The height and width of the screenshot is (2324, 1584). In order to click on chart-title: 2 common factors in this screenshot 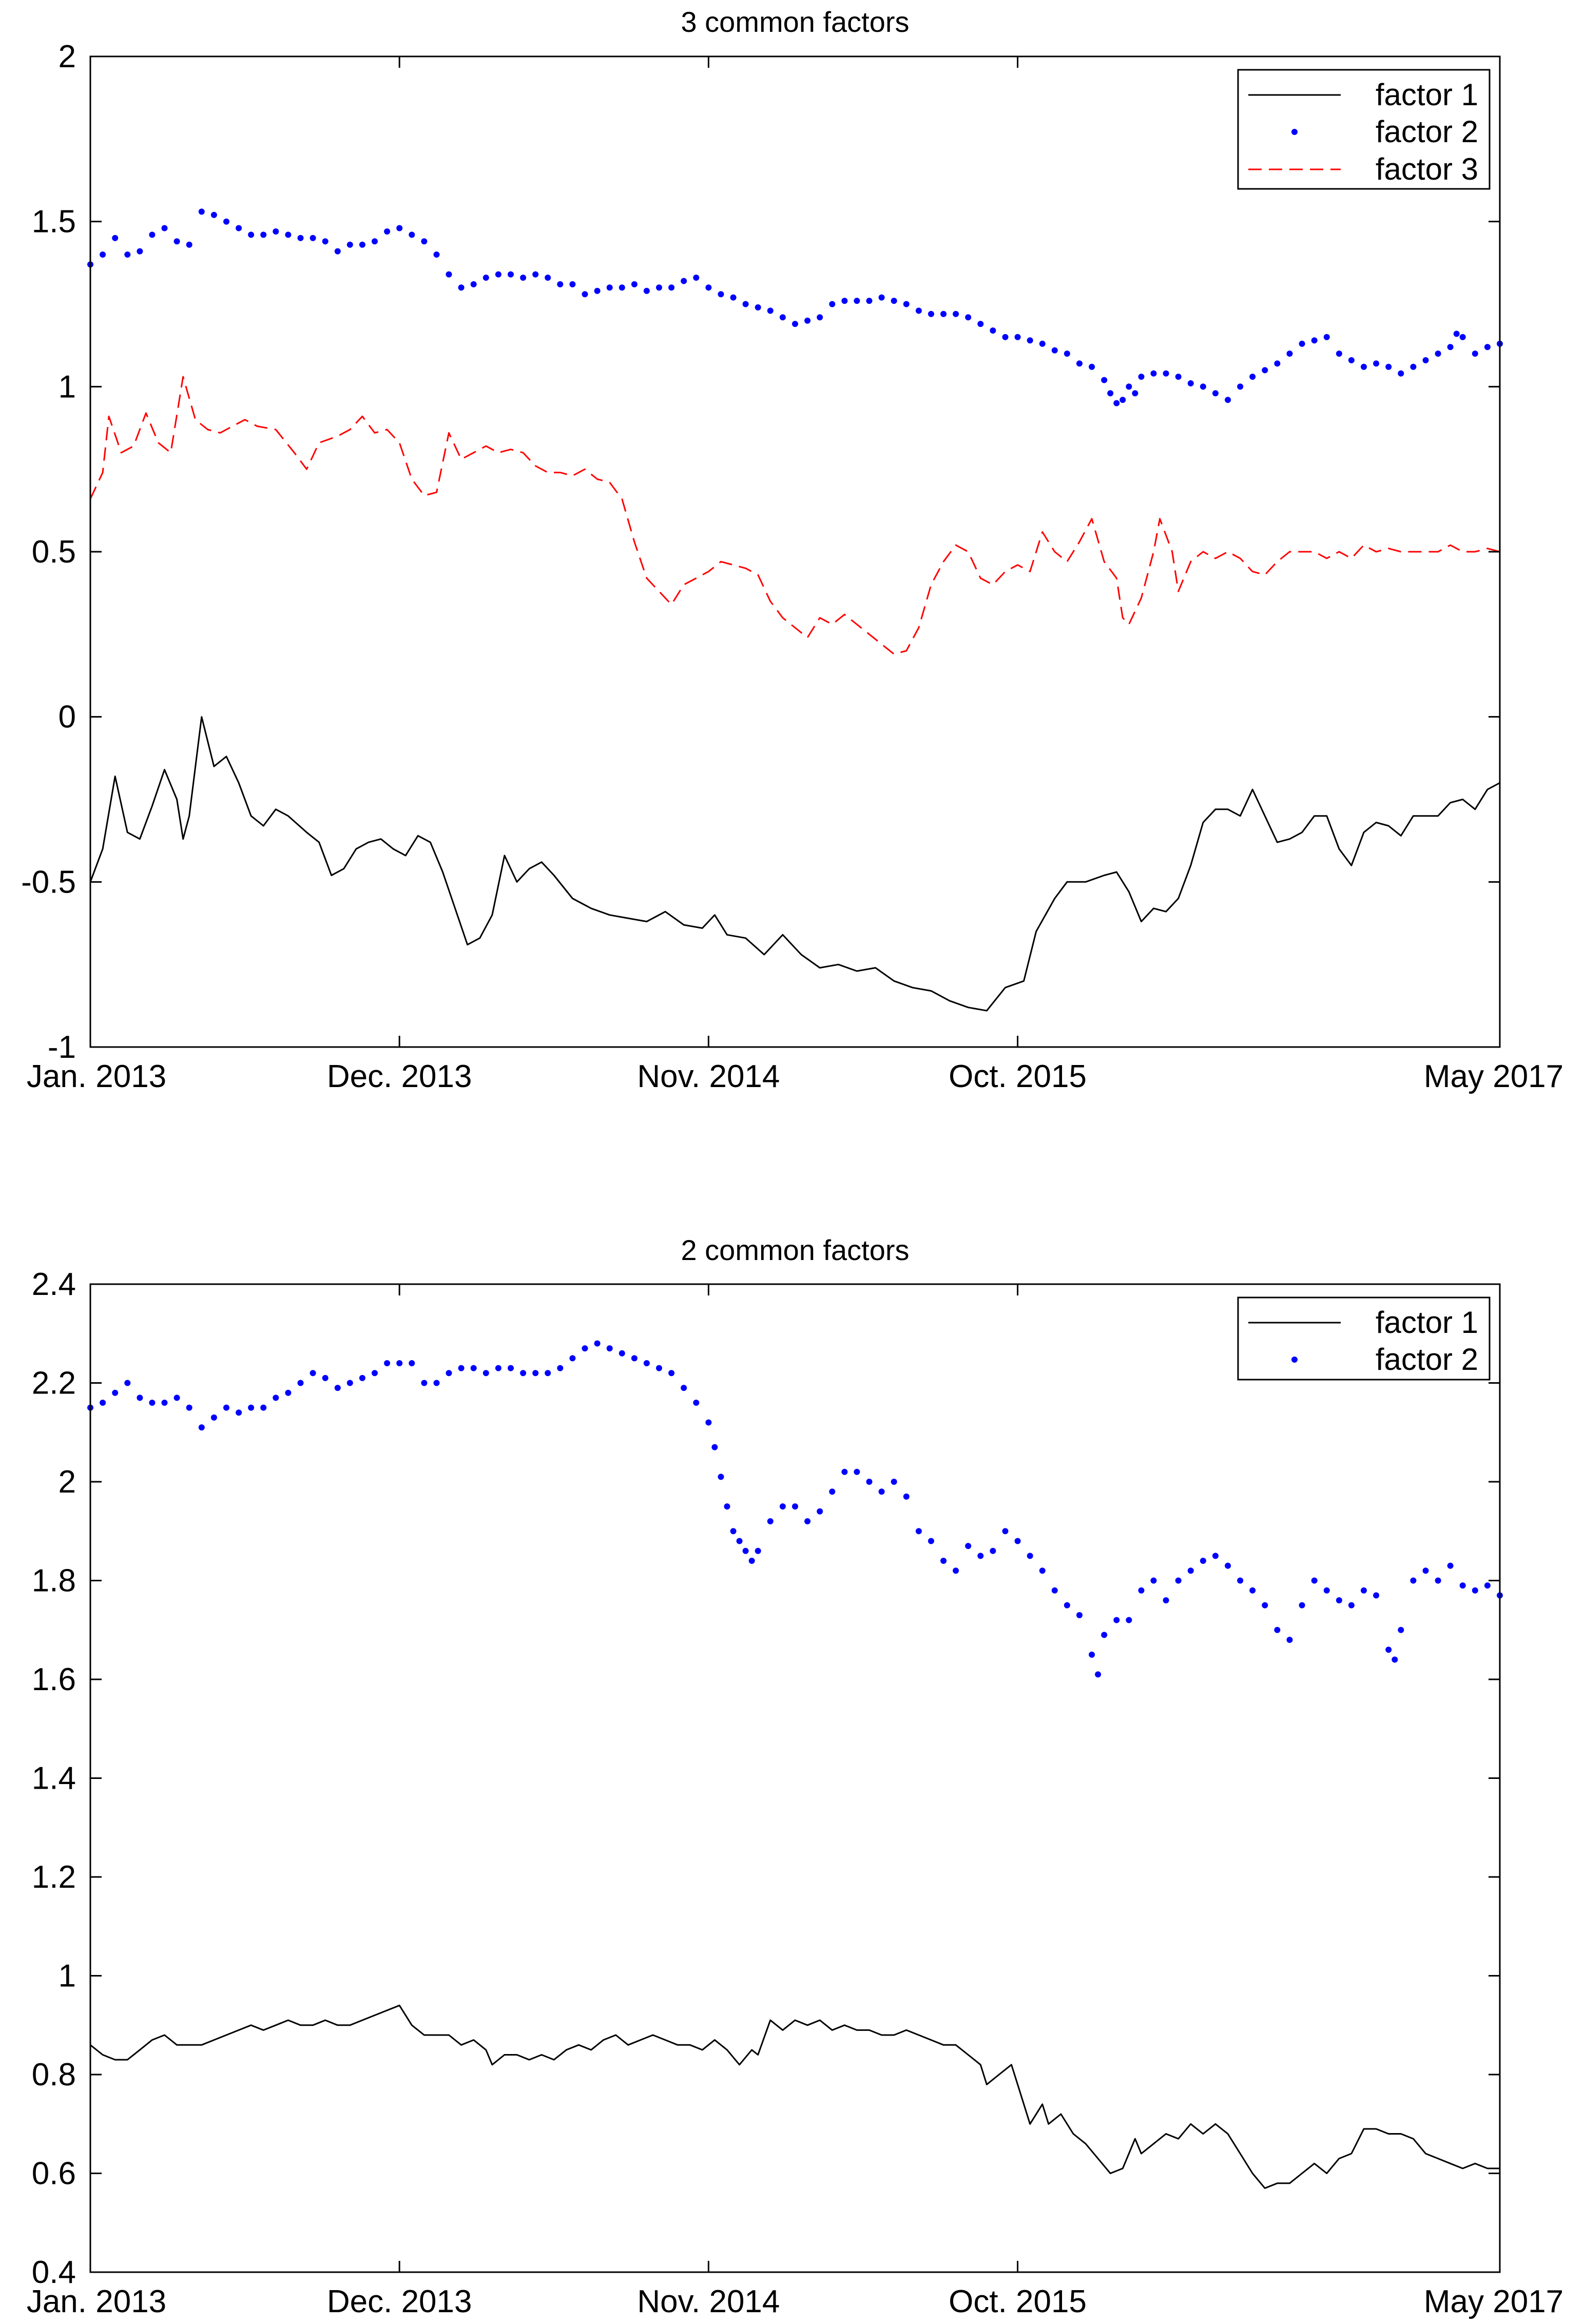, I will do `click(795, 1250)`.